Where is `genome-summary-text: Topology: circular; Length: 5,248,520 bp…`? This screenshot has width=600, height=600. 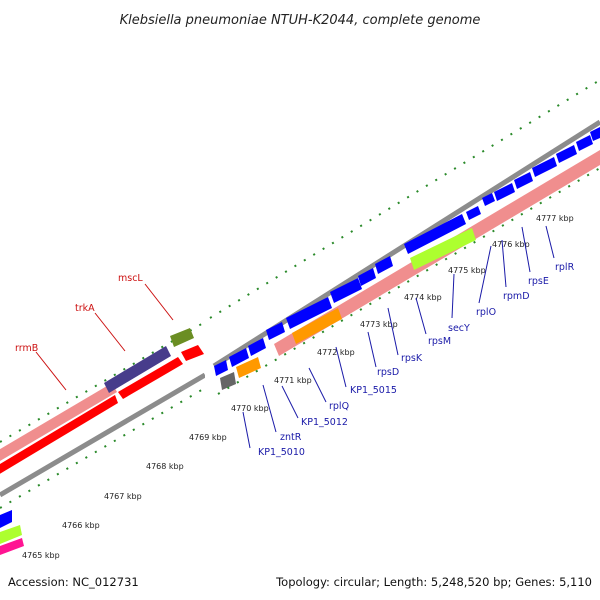
genome-summary-text: Topology: circular; Length: 5,248,520 bp… is located at coordinates (433, 582).